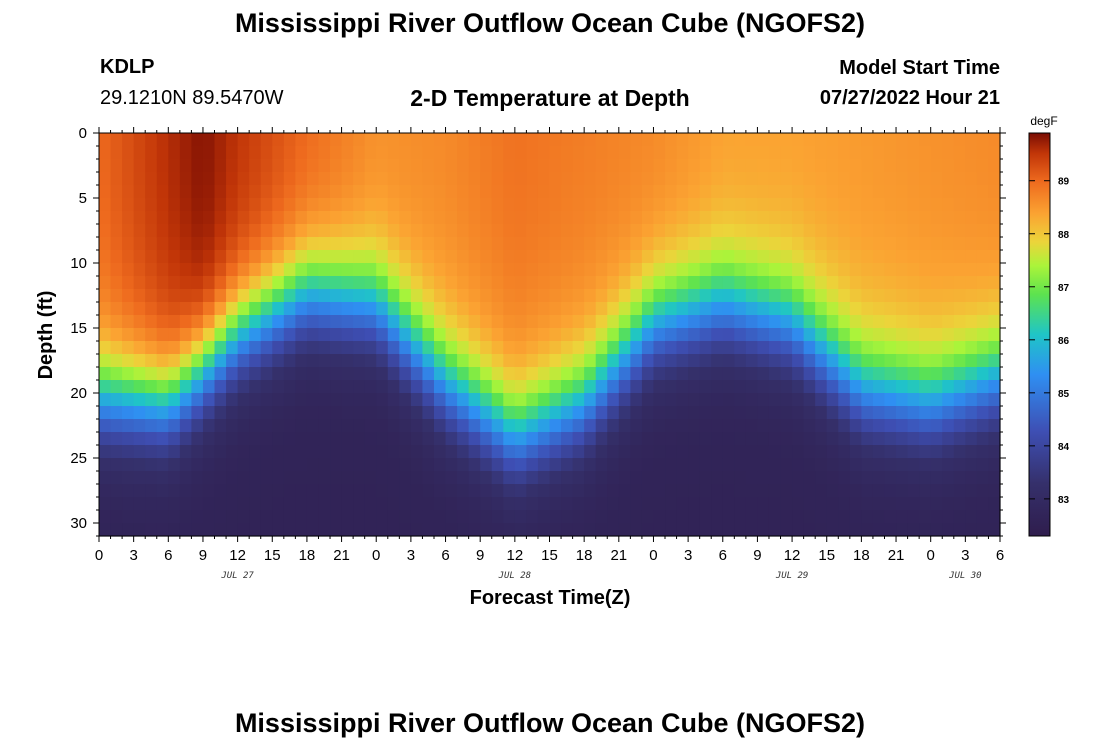 The width and height of the screenshot is (1100, 750). I want to click on x-tick-label: 12, so click(515, 555).